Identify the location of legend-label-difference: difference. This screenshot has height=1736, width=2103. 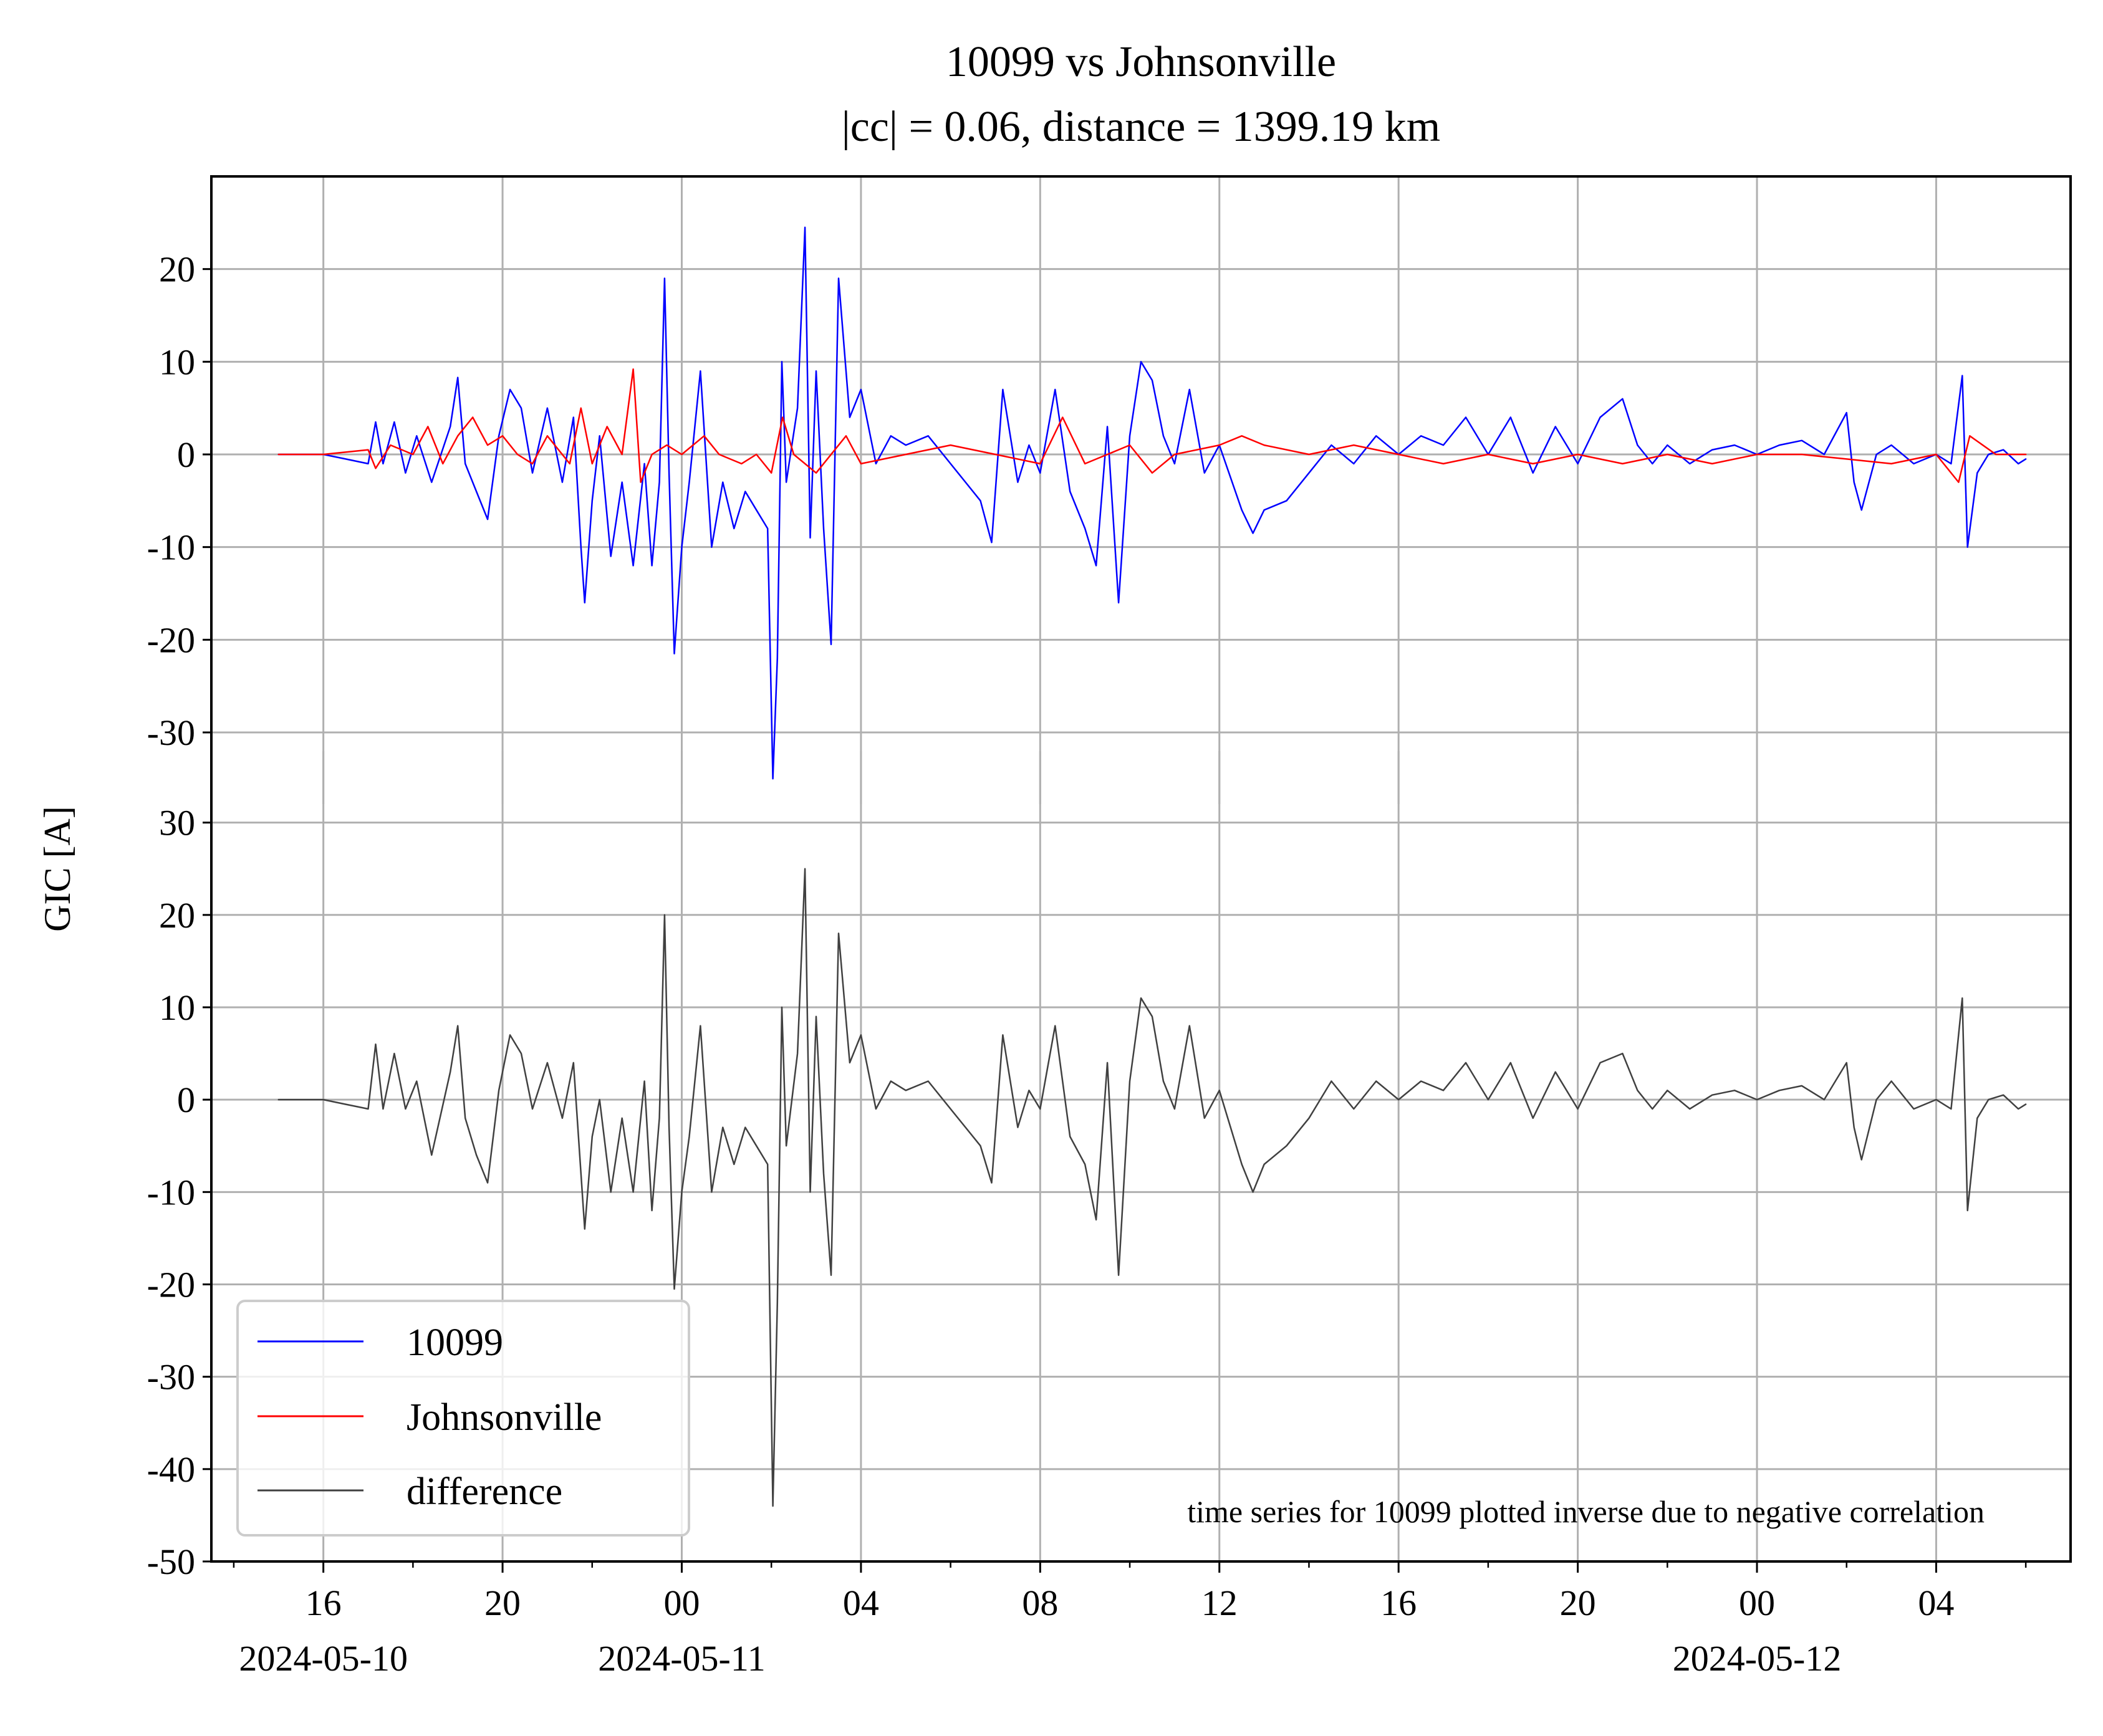
(484, 1491).